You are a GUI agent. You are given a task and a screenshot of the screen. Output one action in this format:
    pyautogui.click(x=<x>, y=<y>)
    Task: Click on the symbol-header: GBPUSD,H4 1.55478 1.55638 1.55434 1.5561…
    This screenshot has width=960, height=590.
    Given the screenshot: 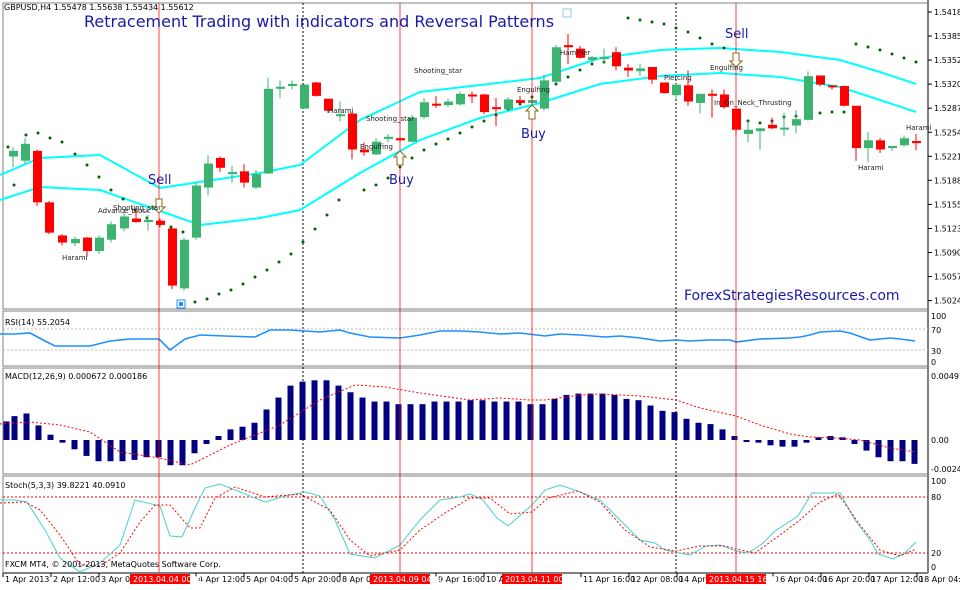 What is the action you would take?
    pyautogui.click(x=99, y=7)
    